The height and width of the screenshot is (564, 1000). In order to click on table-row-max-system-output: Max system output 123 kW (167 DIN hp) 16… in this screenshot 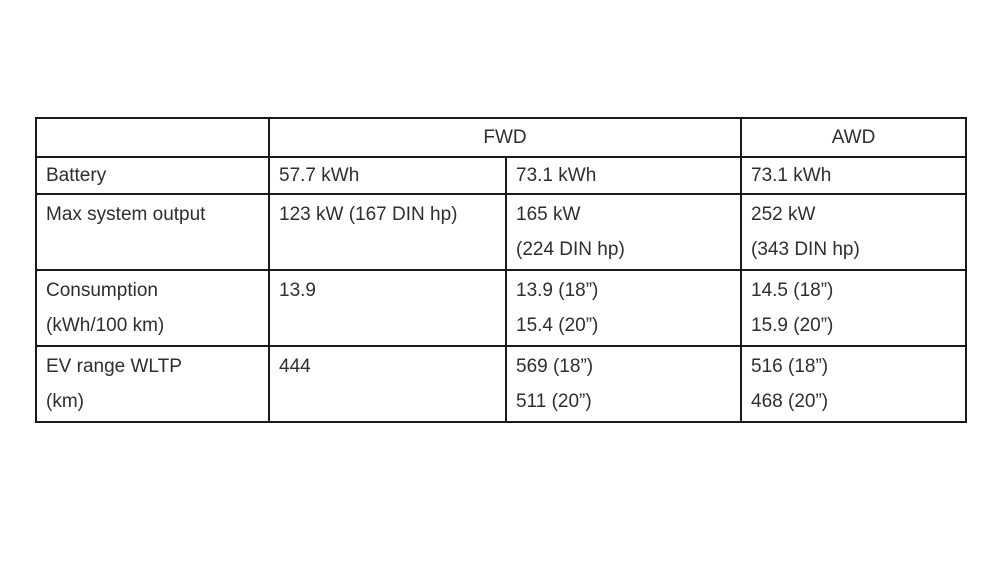, I will do `click(501, 232)`.